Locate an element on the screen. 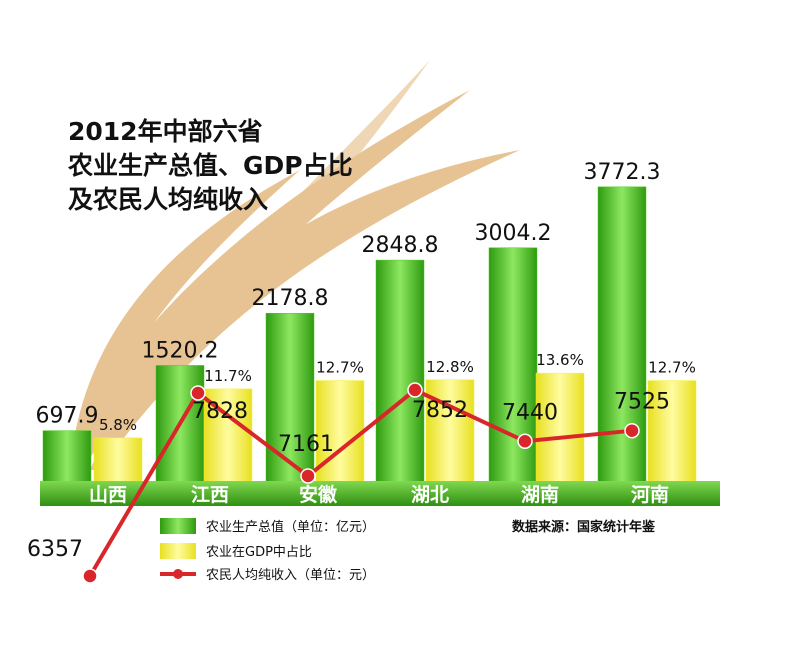  data-label: 2178.8 is located at coordinates (290, 298).